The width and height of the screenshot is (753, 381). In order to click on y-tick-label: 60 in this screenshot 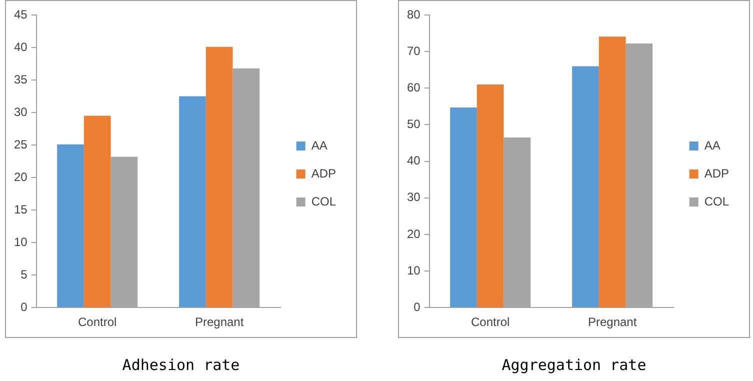, I will do `click(413, 87)`.